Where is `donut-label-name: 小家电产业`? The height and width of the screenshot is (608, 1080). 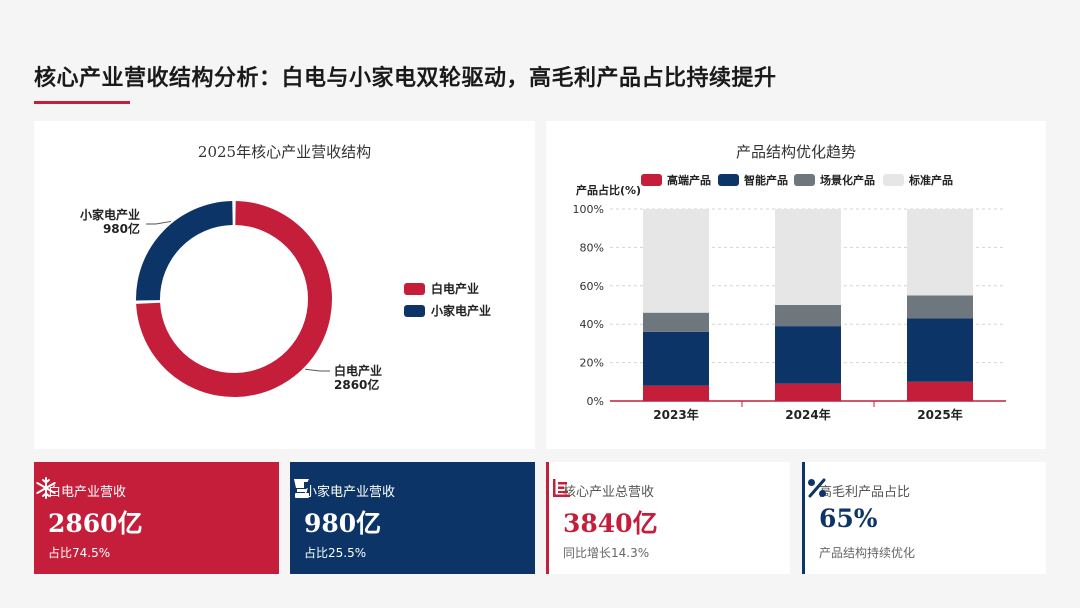
donut-label-name: 小家电产业 is located at coordinates (110, 214).